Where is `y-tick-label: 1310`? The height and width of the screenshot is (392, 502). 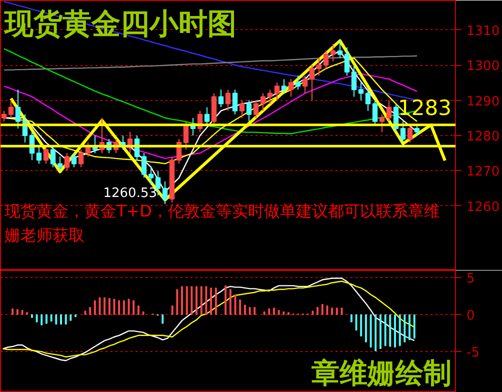 y-tick-label: 1310 is located at coordinates (483, 31).